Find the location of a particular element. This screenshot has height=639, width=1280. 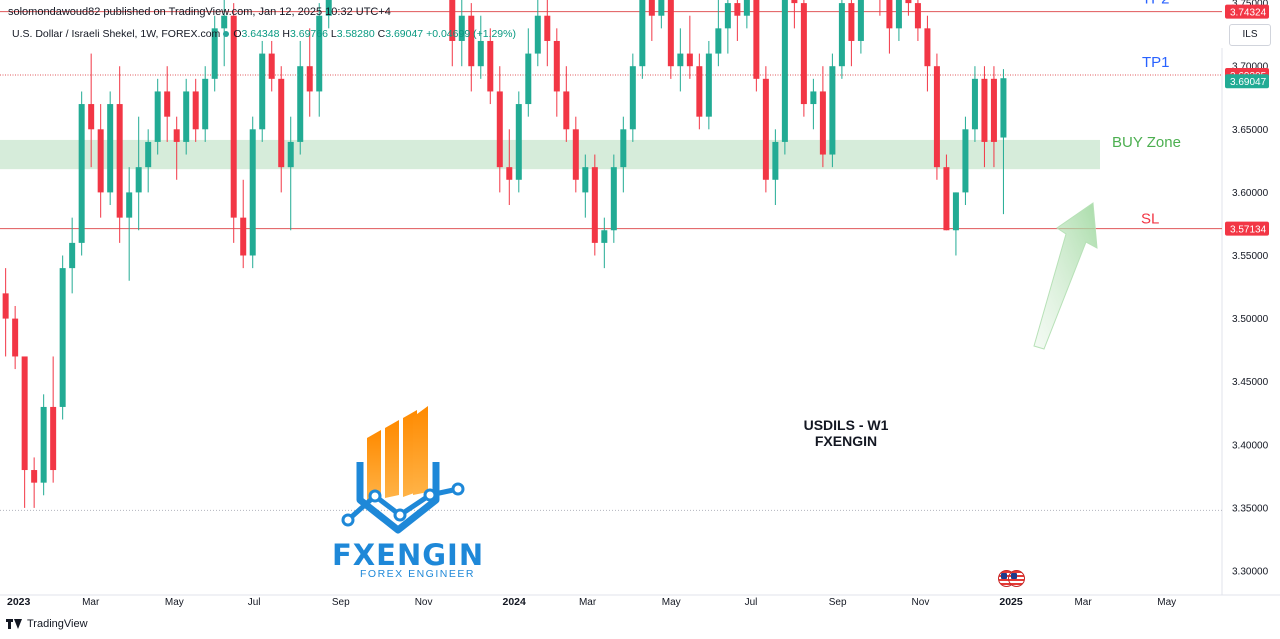

price-tag-label: 3.74324 is located at coordinates (1248, 13).